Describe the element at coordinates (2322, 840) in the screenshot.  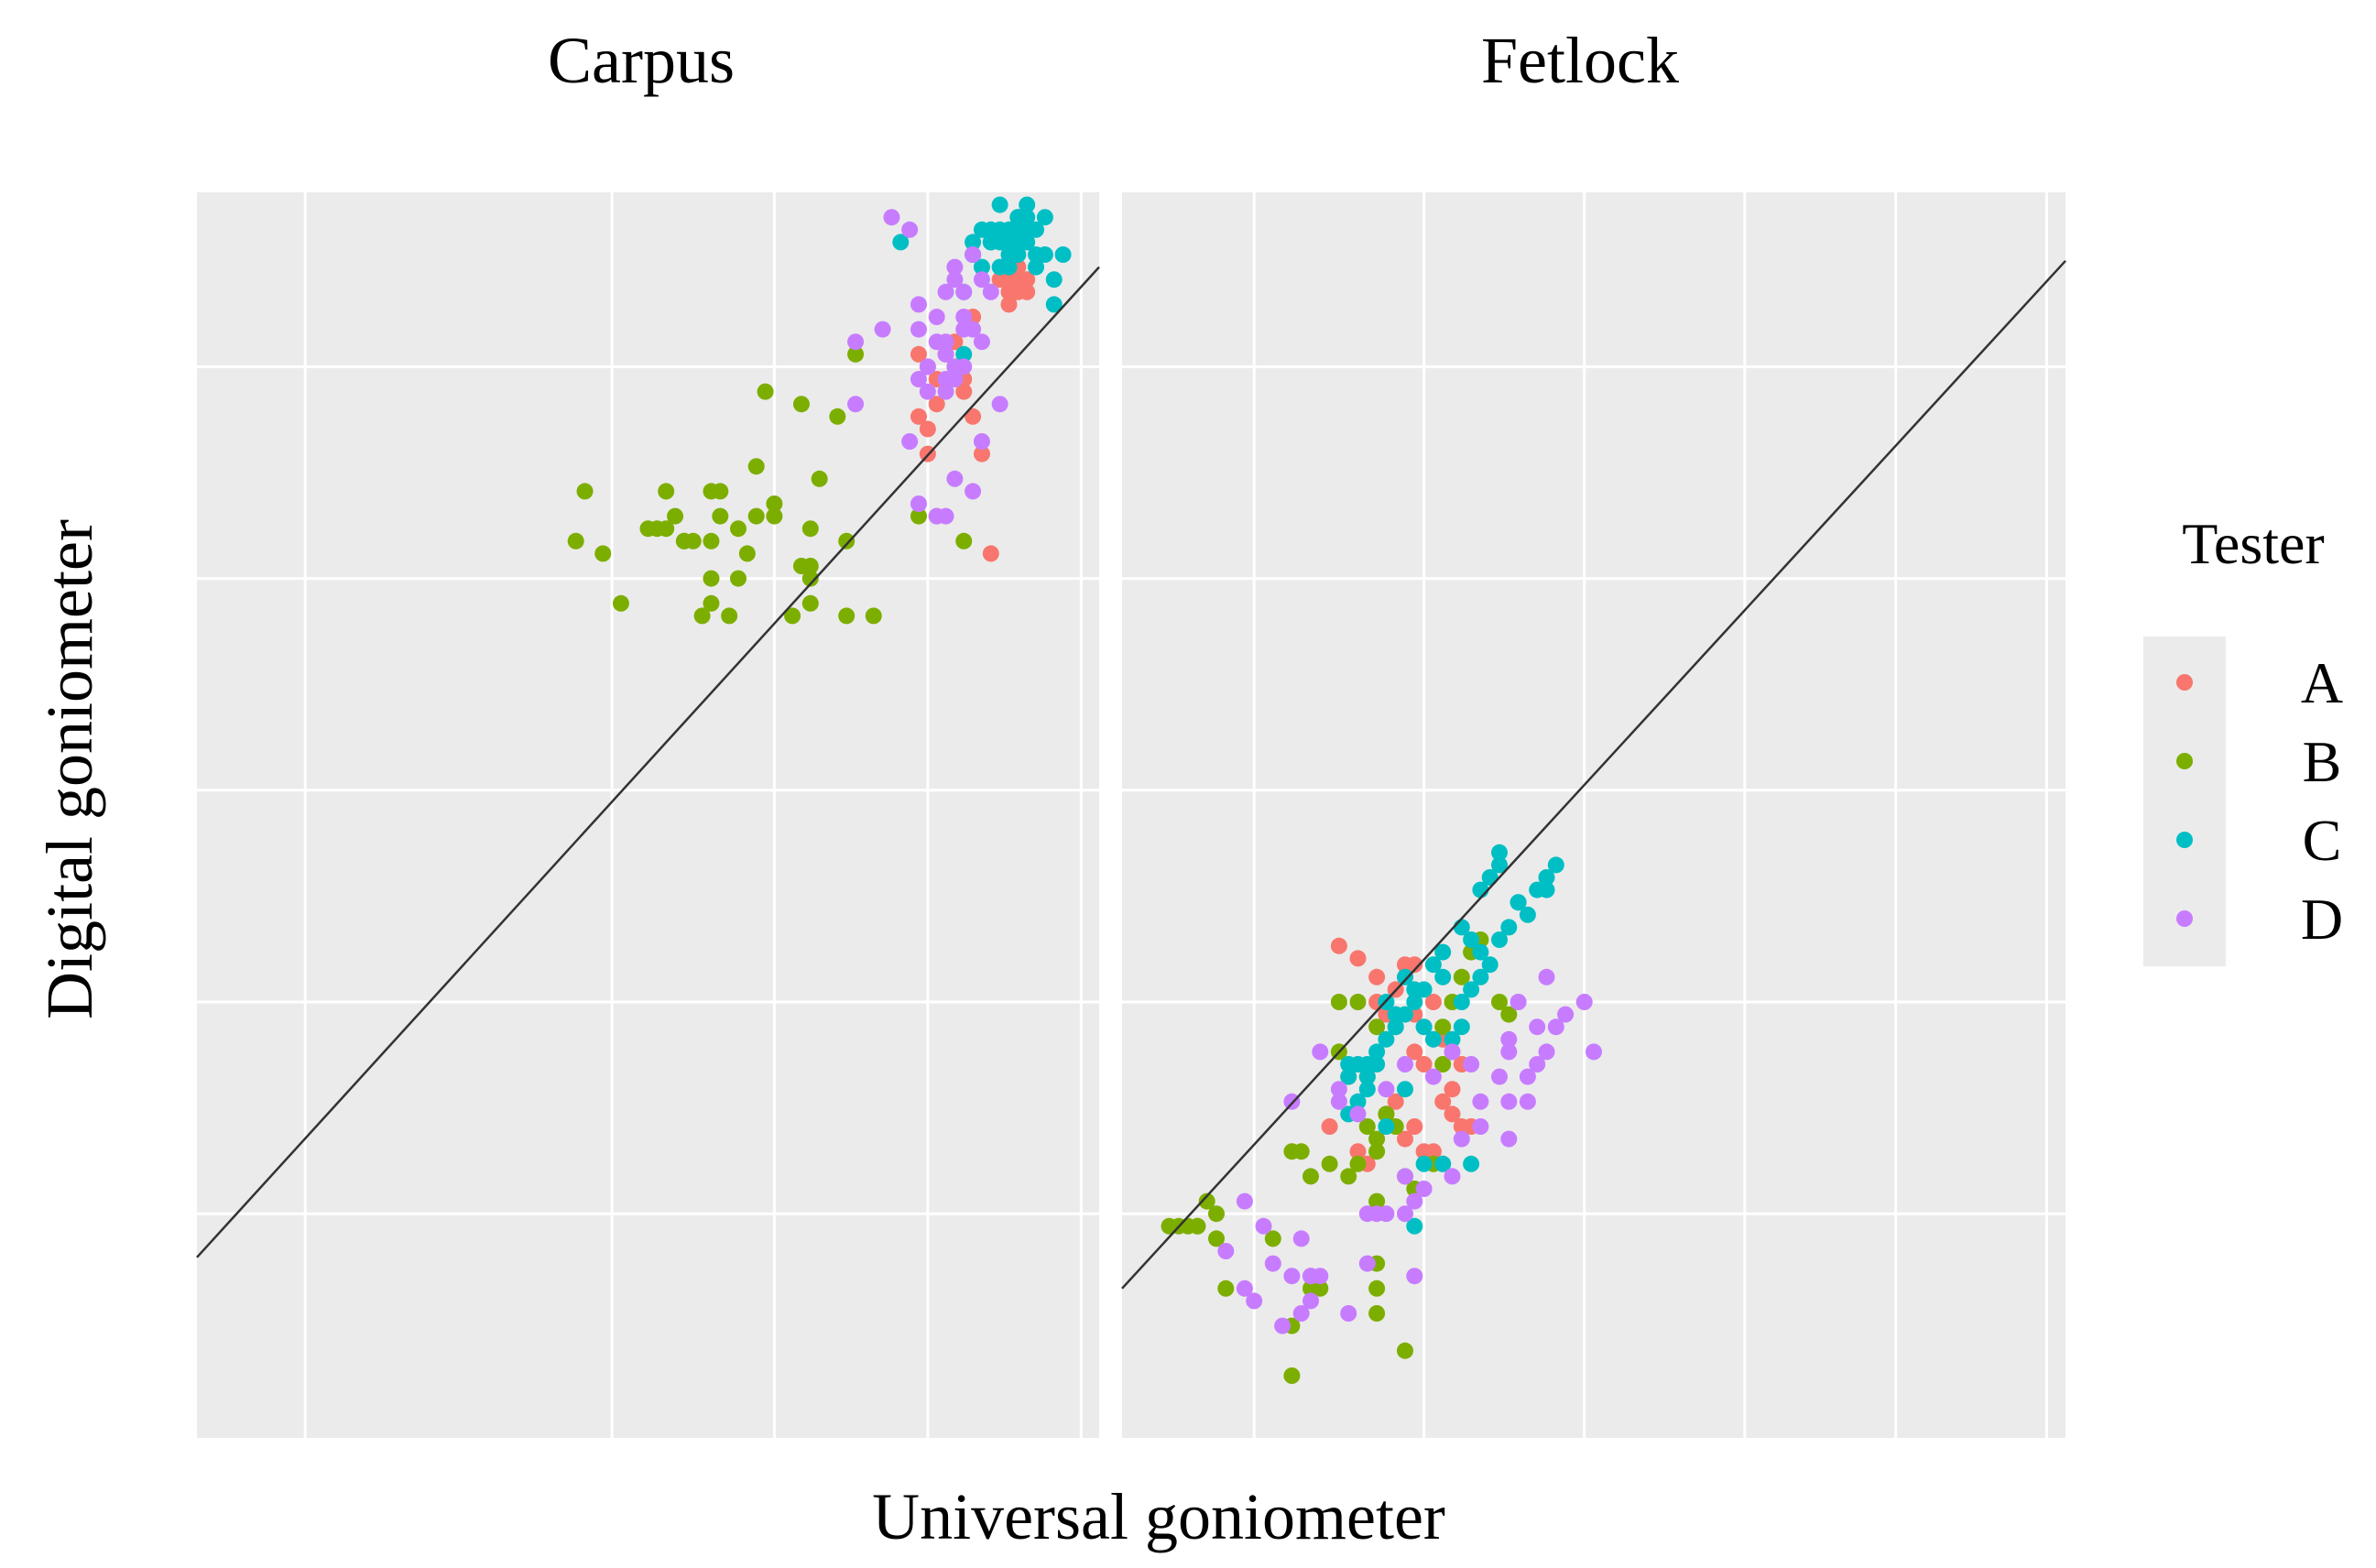
I see `legend-label-c: C` at that location.